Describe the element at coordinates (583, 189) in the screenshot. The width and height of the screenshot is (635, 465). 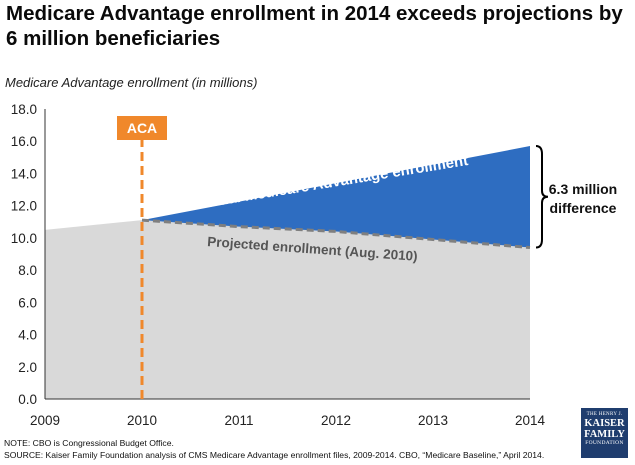
I see `difference-label-line1: 6.3 million` at that location.